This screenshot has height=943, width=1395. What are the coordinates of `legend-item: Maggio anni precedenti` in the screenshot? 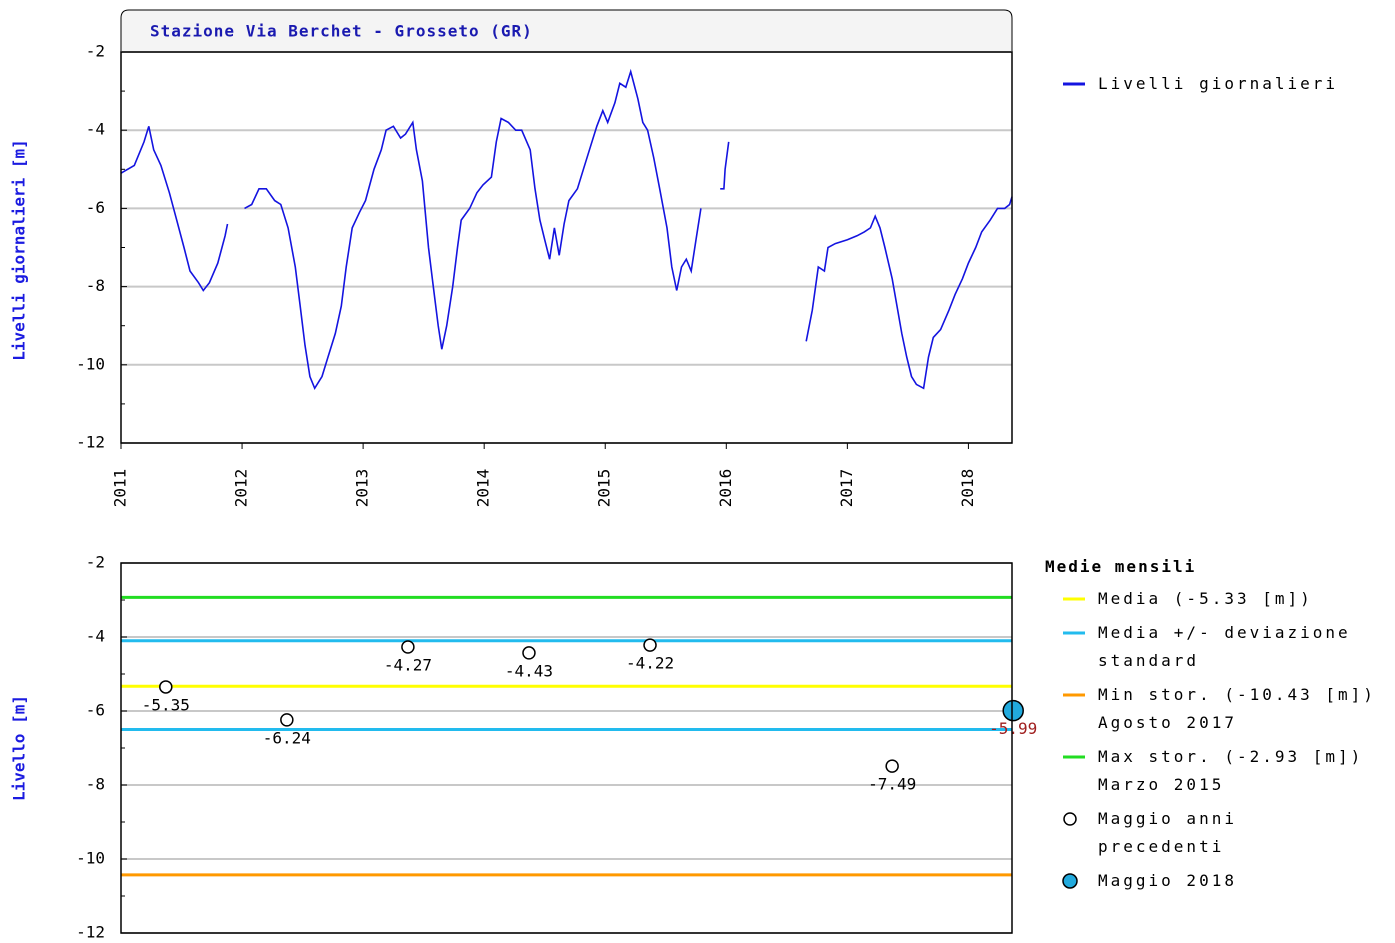 It's located at (1213, 833).